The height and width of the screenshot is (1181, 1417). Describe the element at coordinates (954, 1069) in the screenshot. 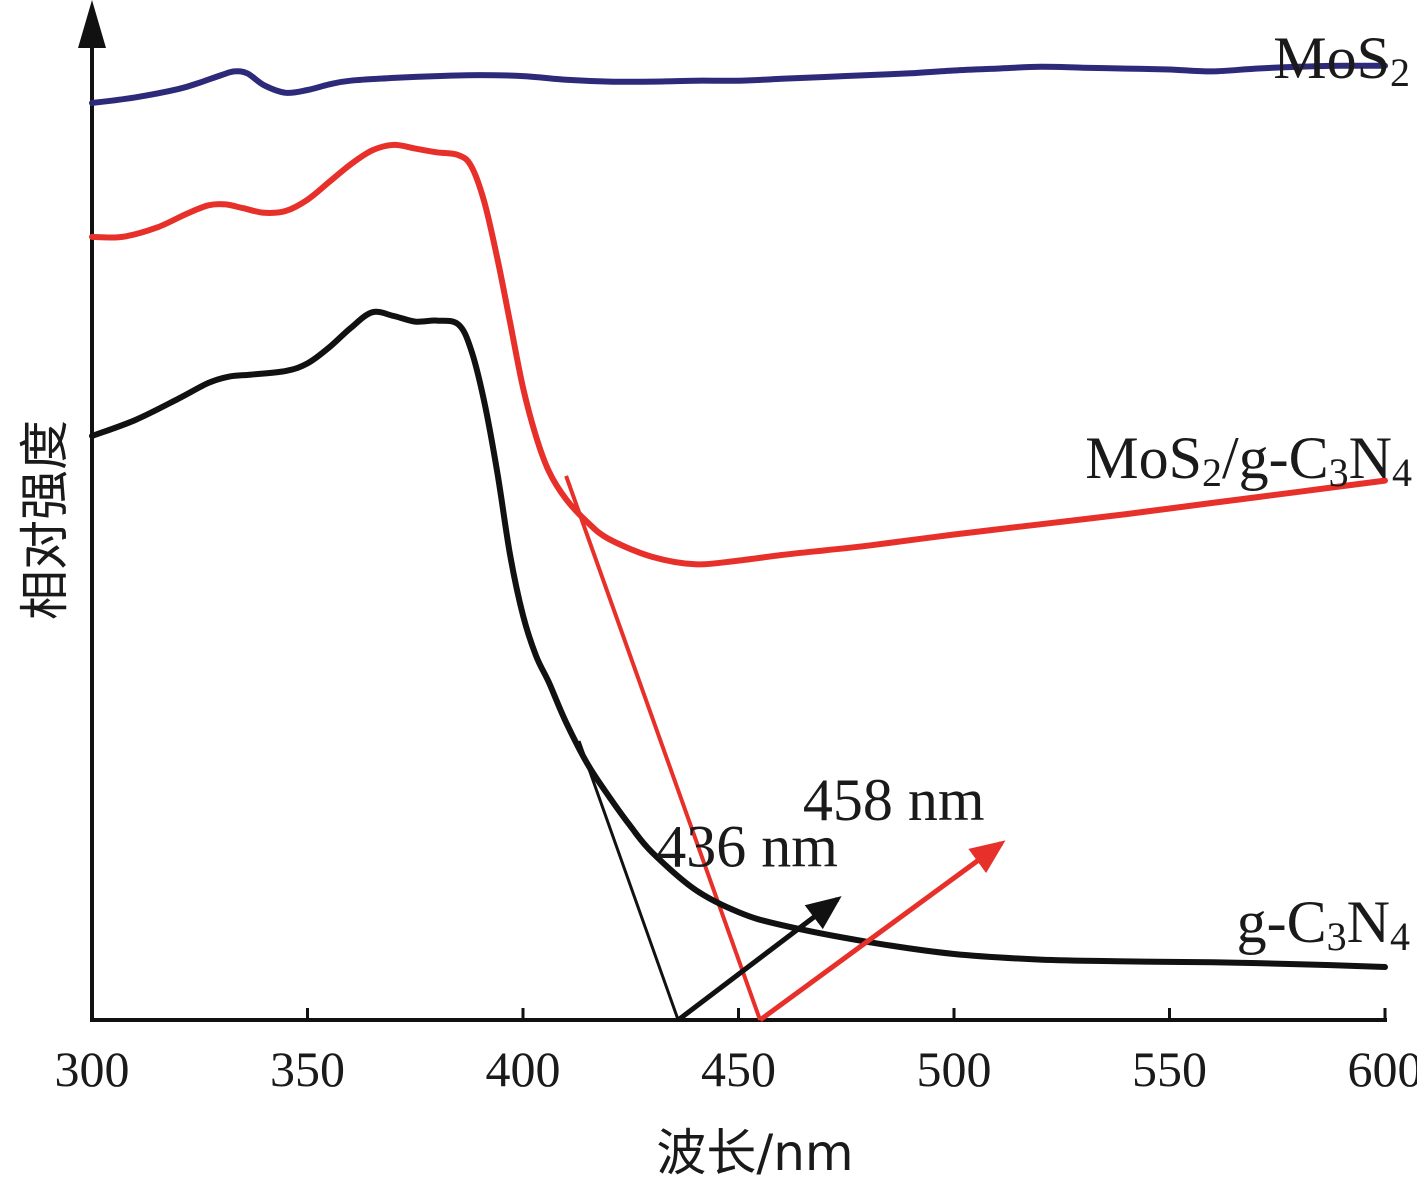

I see `x-tick-label: 500` at that location.